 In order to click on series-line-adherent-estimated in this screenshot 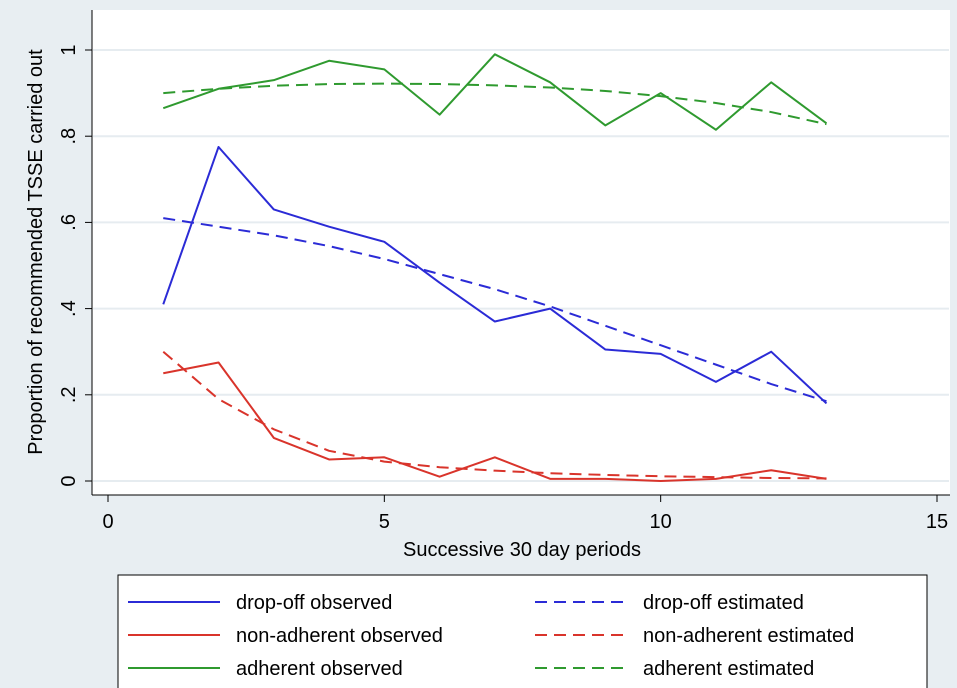, I will do `click(495, 104)`.